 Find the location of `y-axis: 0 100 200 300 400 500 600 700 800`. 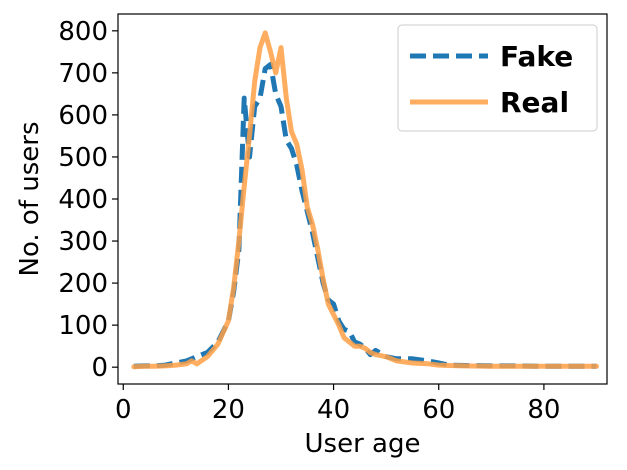

y-axis: 0 100 200 300 400 500 600 700 800 is located at coordinates (88, 200).